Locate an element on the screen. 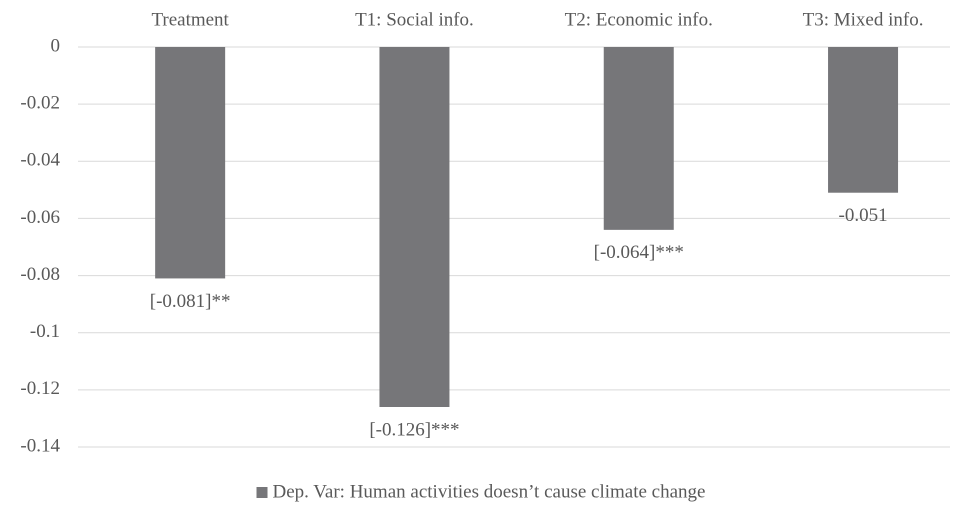 This screenshot has width=962, height=511. y-tick-label: -0.1 is located at coordinates (45, 331).